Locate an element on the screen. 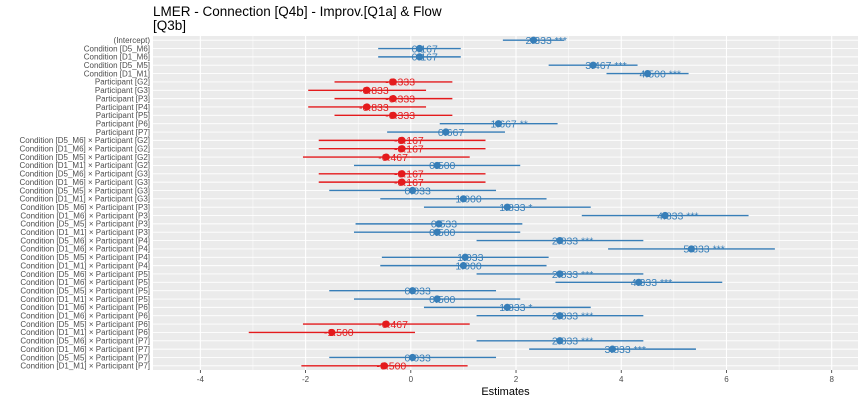  estimate-value-label: 3.833 *** is located at coordinates (624, 350).